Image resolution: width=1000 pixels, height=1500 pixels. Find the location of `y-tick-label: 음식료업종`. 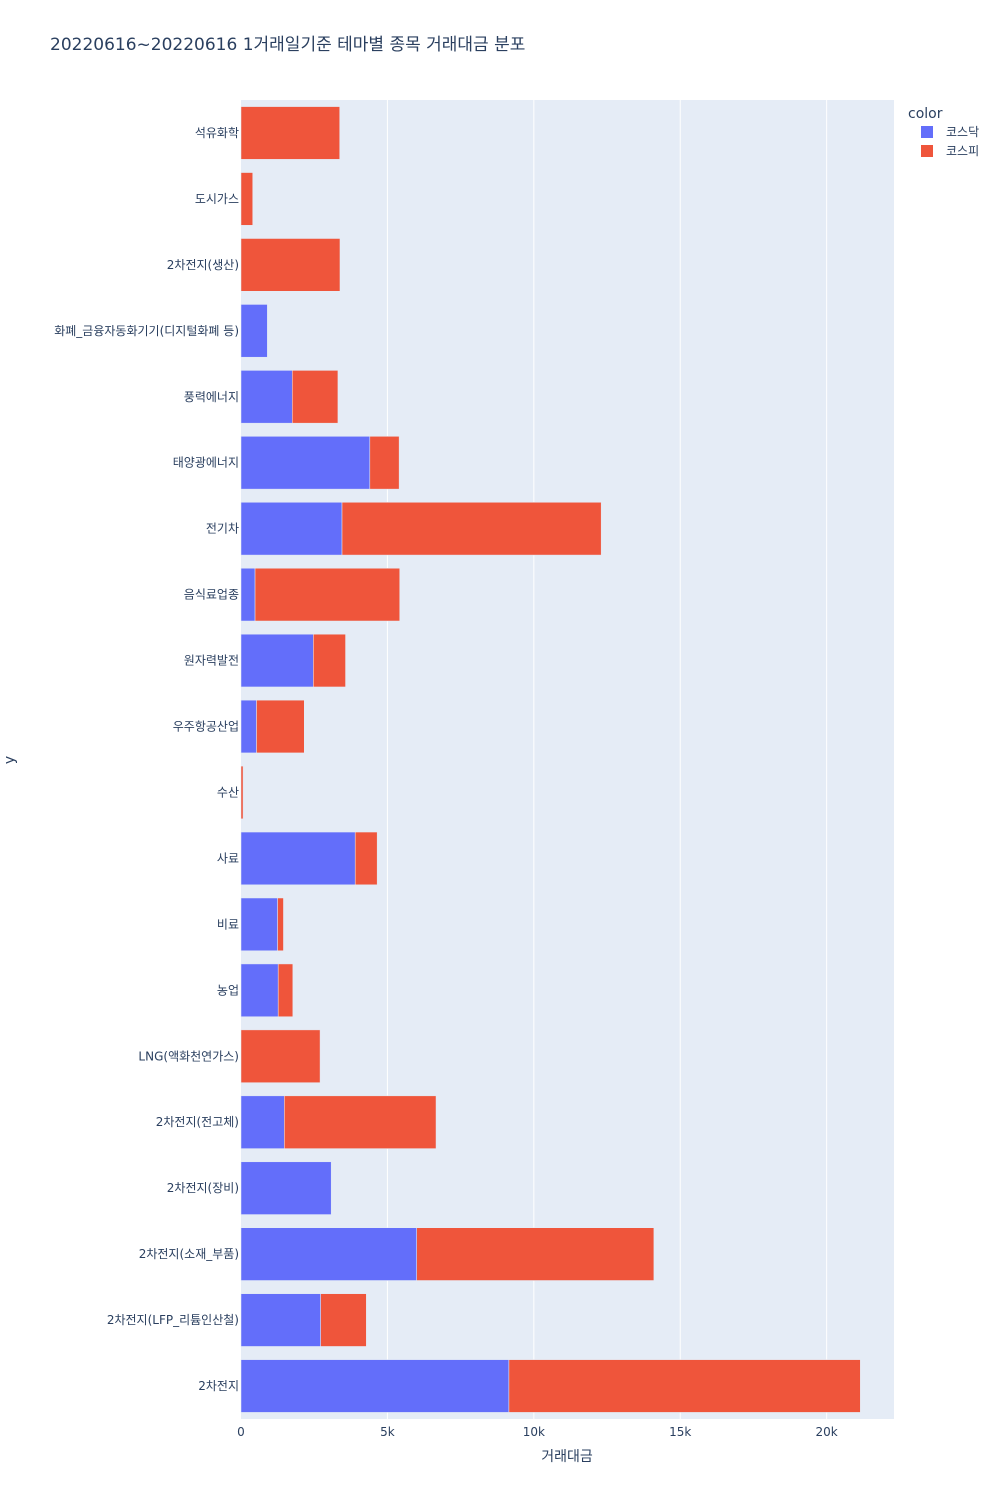

y-tick-label: 음식료업종 is located at coordinates (211, 595).